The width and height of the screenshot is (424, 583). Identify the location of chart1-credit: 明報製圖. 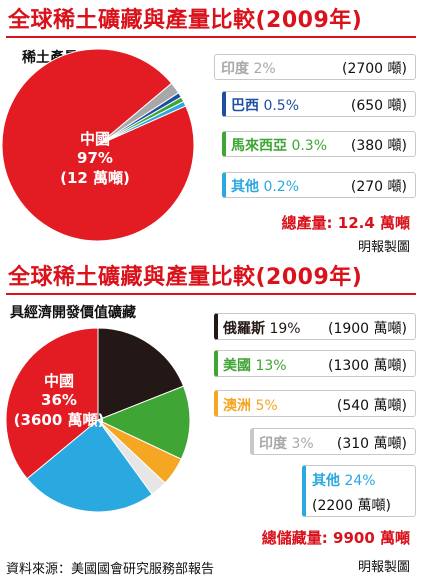
(383, 247).